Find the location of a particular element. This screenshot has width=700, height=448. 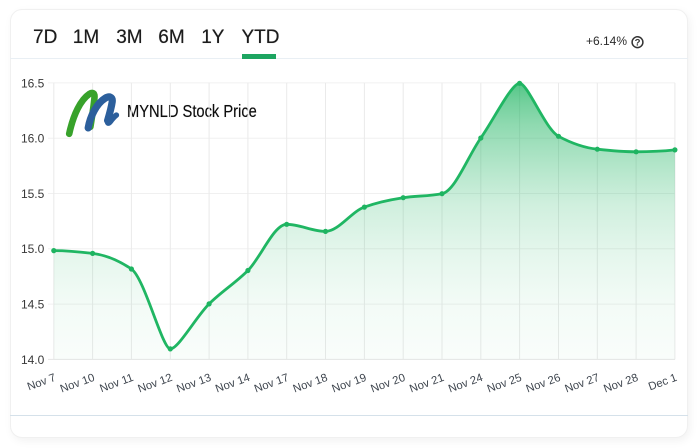

svg-text: Nov 28 is located at coordinates (621, 384).